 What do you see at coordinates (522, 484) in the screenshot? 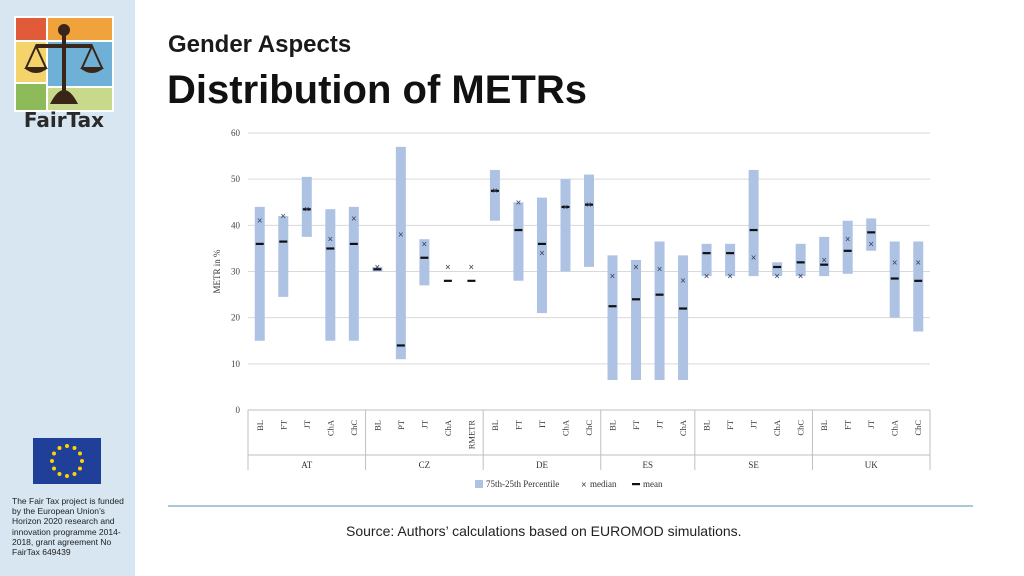
I see `legend-label: 75th-25th Percentile` at bounding box center [522, 484].